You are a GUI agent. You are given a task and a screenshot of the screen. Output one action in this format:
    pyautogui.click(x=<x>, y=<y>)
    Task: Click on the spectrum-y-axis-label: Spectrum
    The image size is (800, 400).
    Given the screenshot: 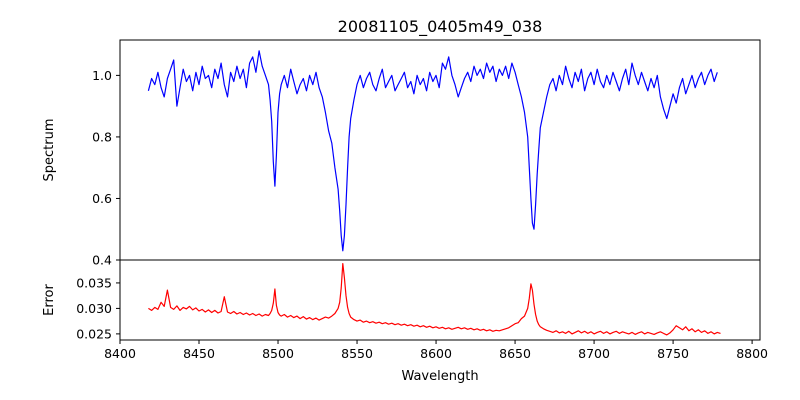 What is the action you would take?
    pyautogui.click(x=49, y=150)
    